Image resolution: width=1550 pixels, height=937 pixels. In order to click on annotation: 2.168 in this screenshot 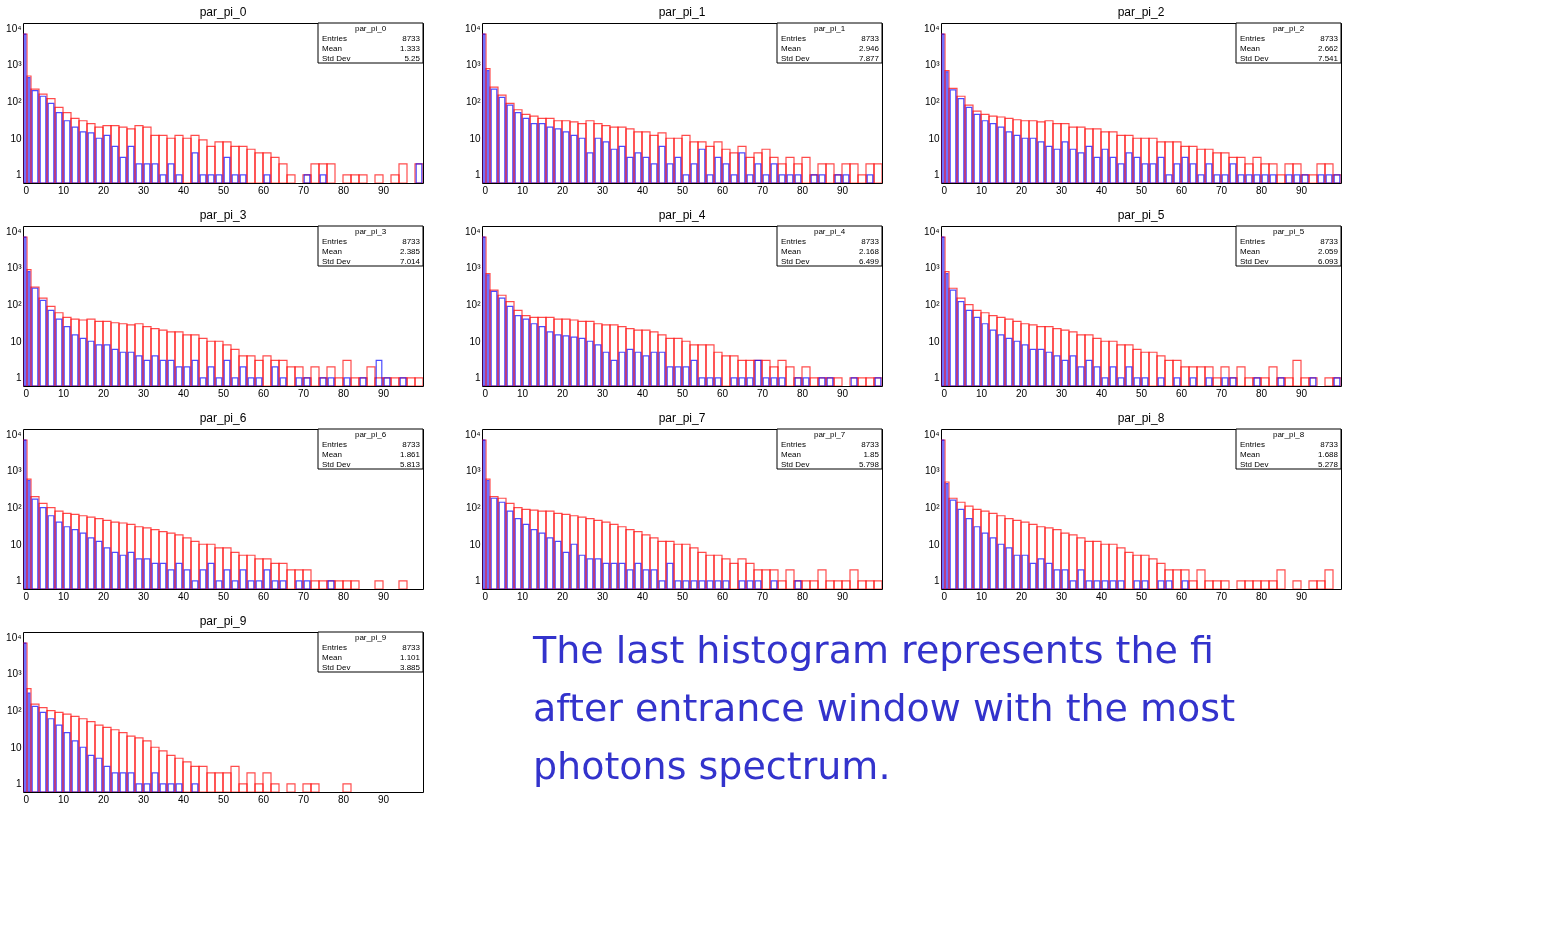, I will do `click(869, 251)`.